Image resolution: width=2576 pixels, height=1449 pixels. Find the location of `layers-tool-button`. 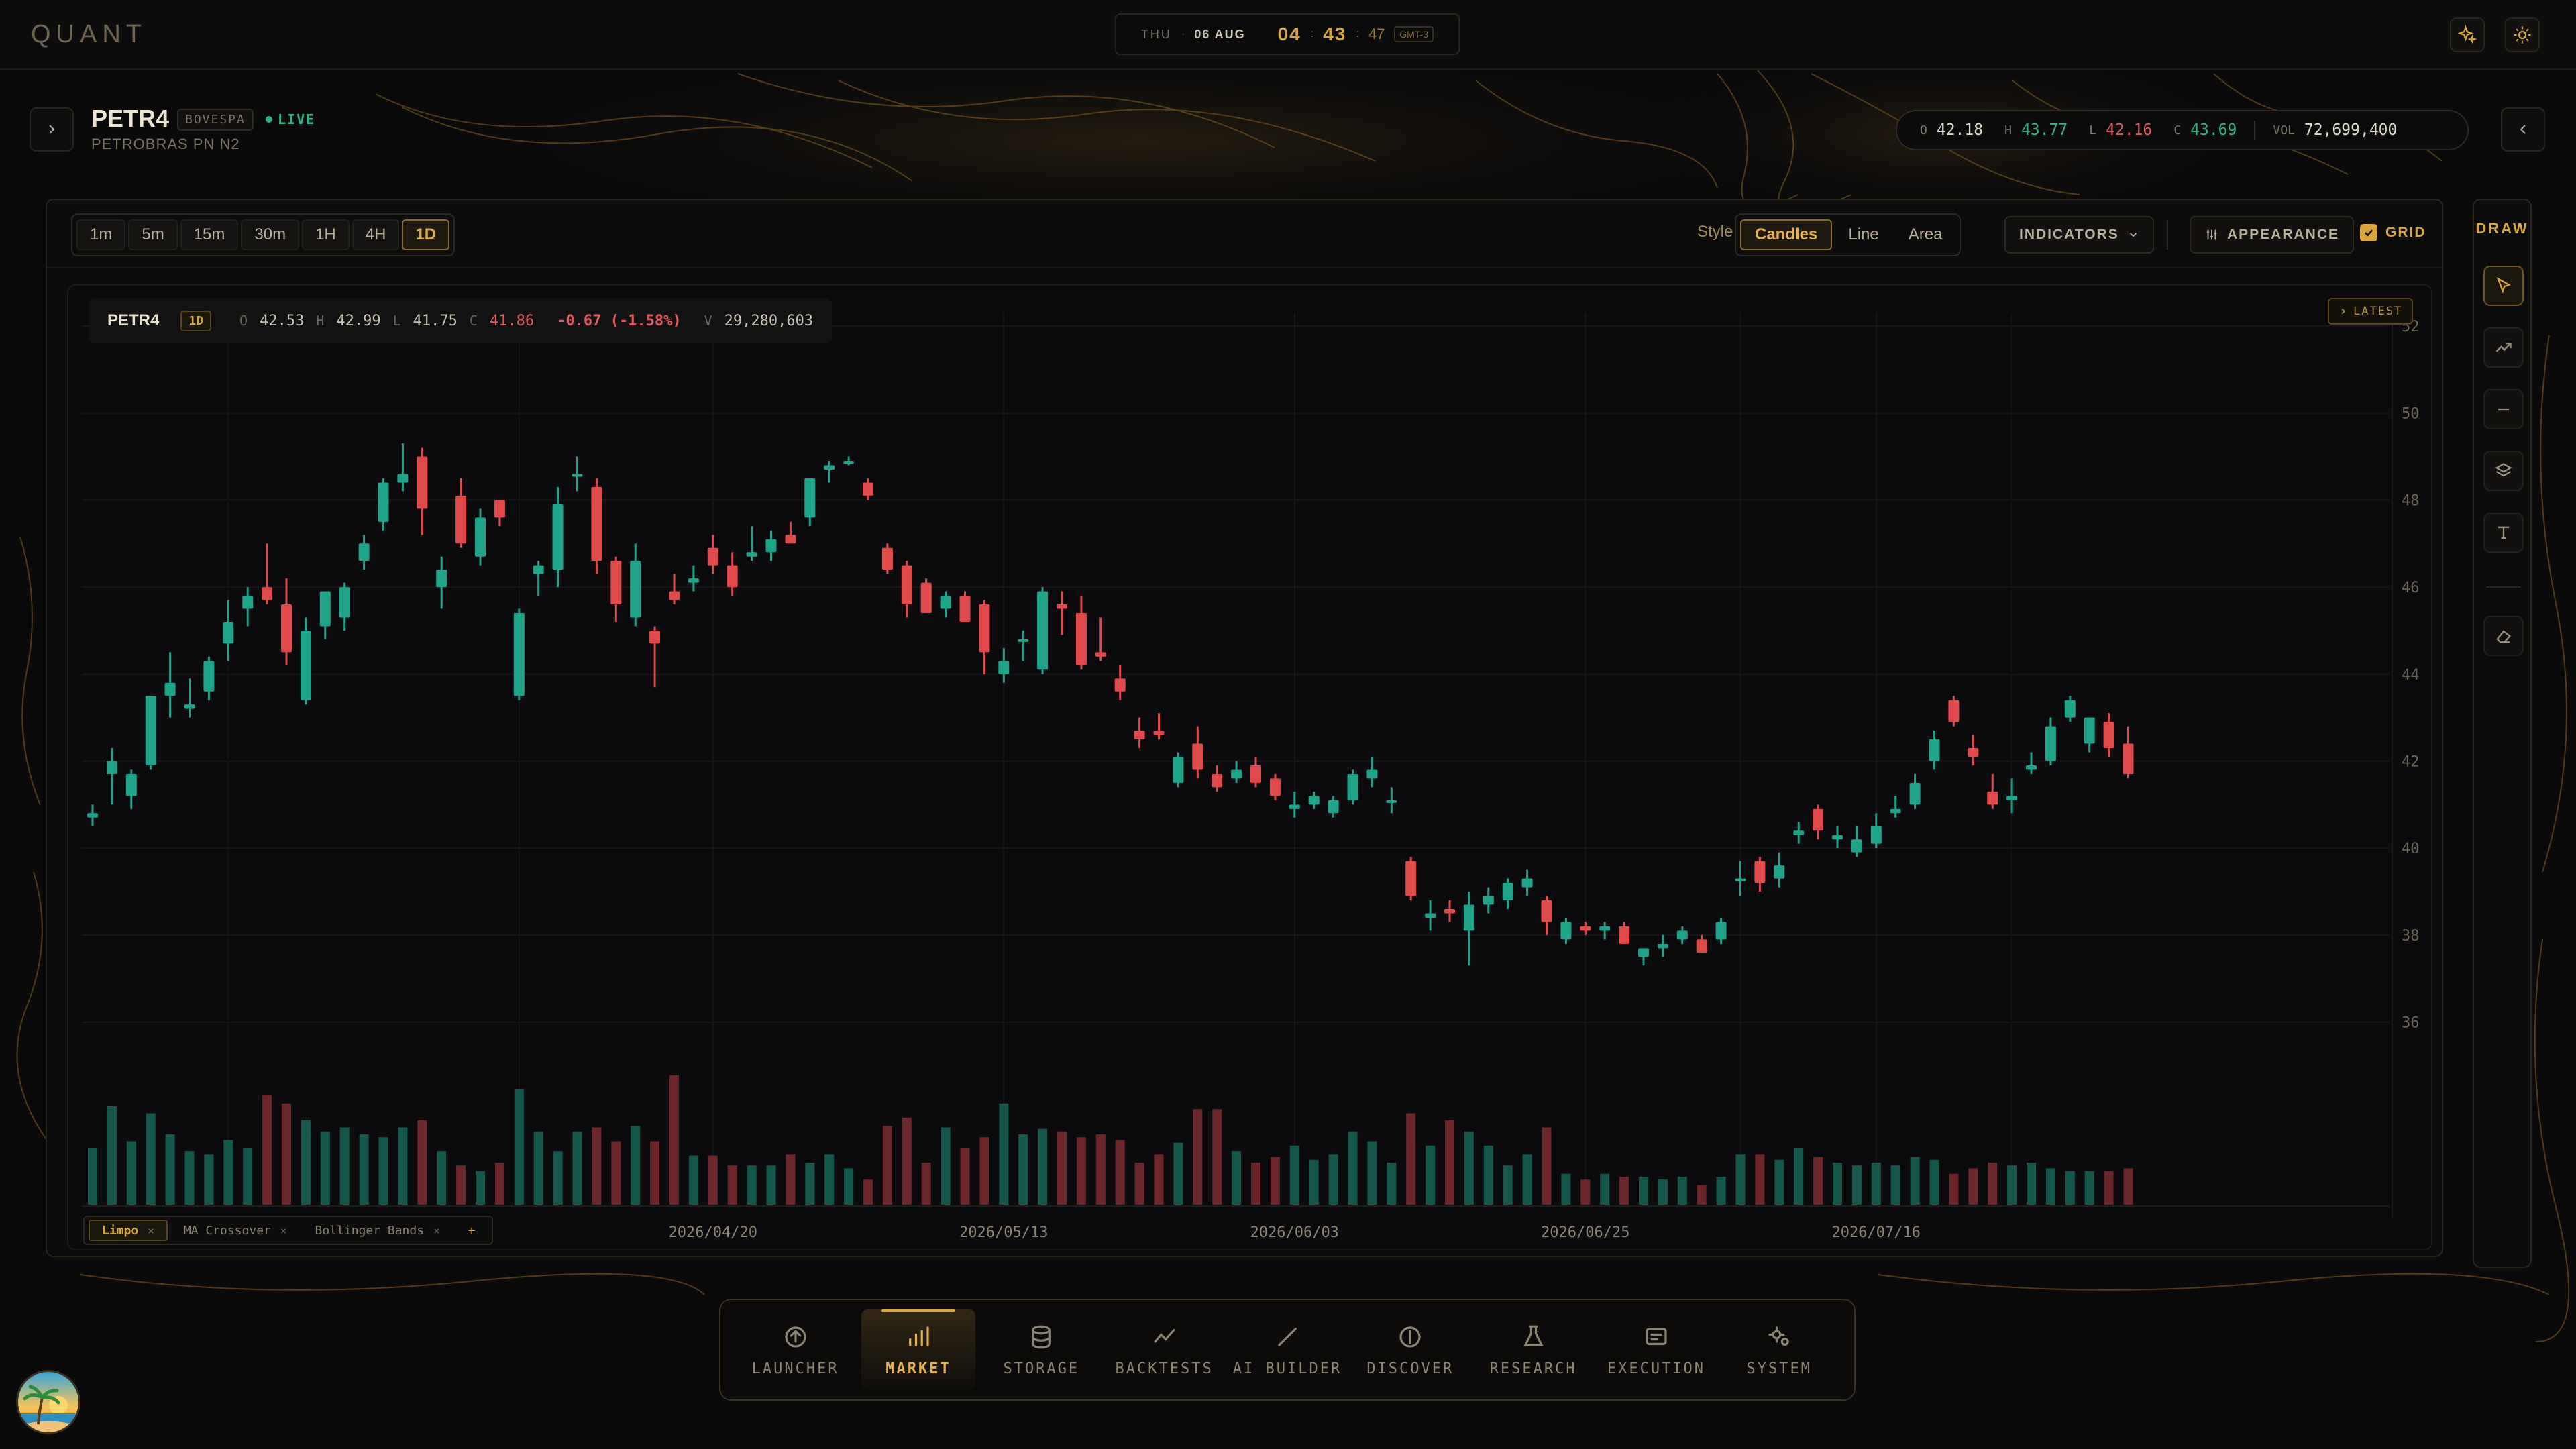

layers-tool-button is located at coordinates (2503, 471).